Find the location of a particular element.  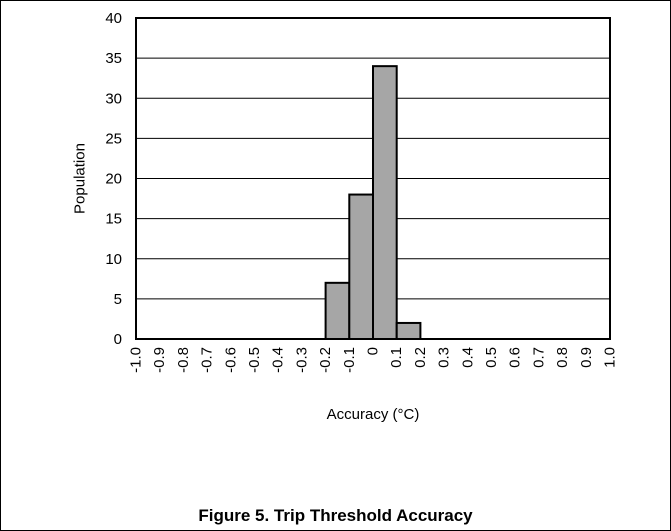

y-tick-label: 5 is located at coordinates (118, 299).